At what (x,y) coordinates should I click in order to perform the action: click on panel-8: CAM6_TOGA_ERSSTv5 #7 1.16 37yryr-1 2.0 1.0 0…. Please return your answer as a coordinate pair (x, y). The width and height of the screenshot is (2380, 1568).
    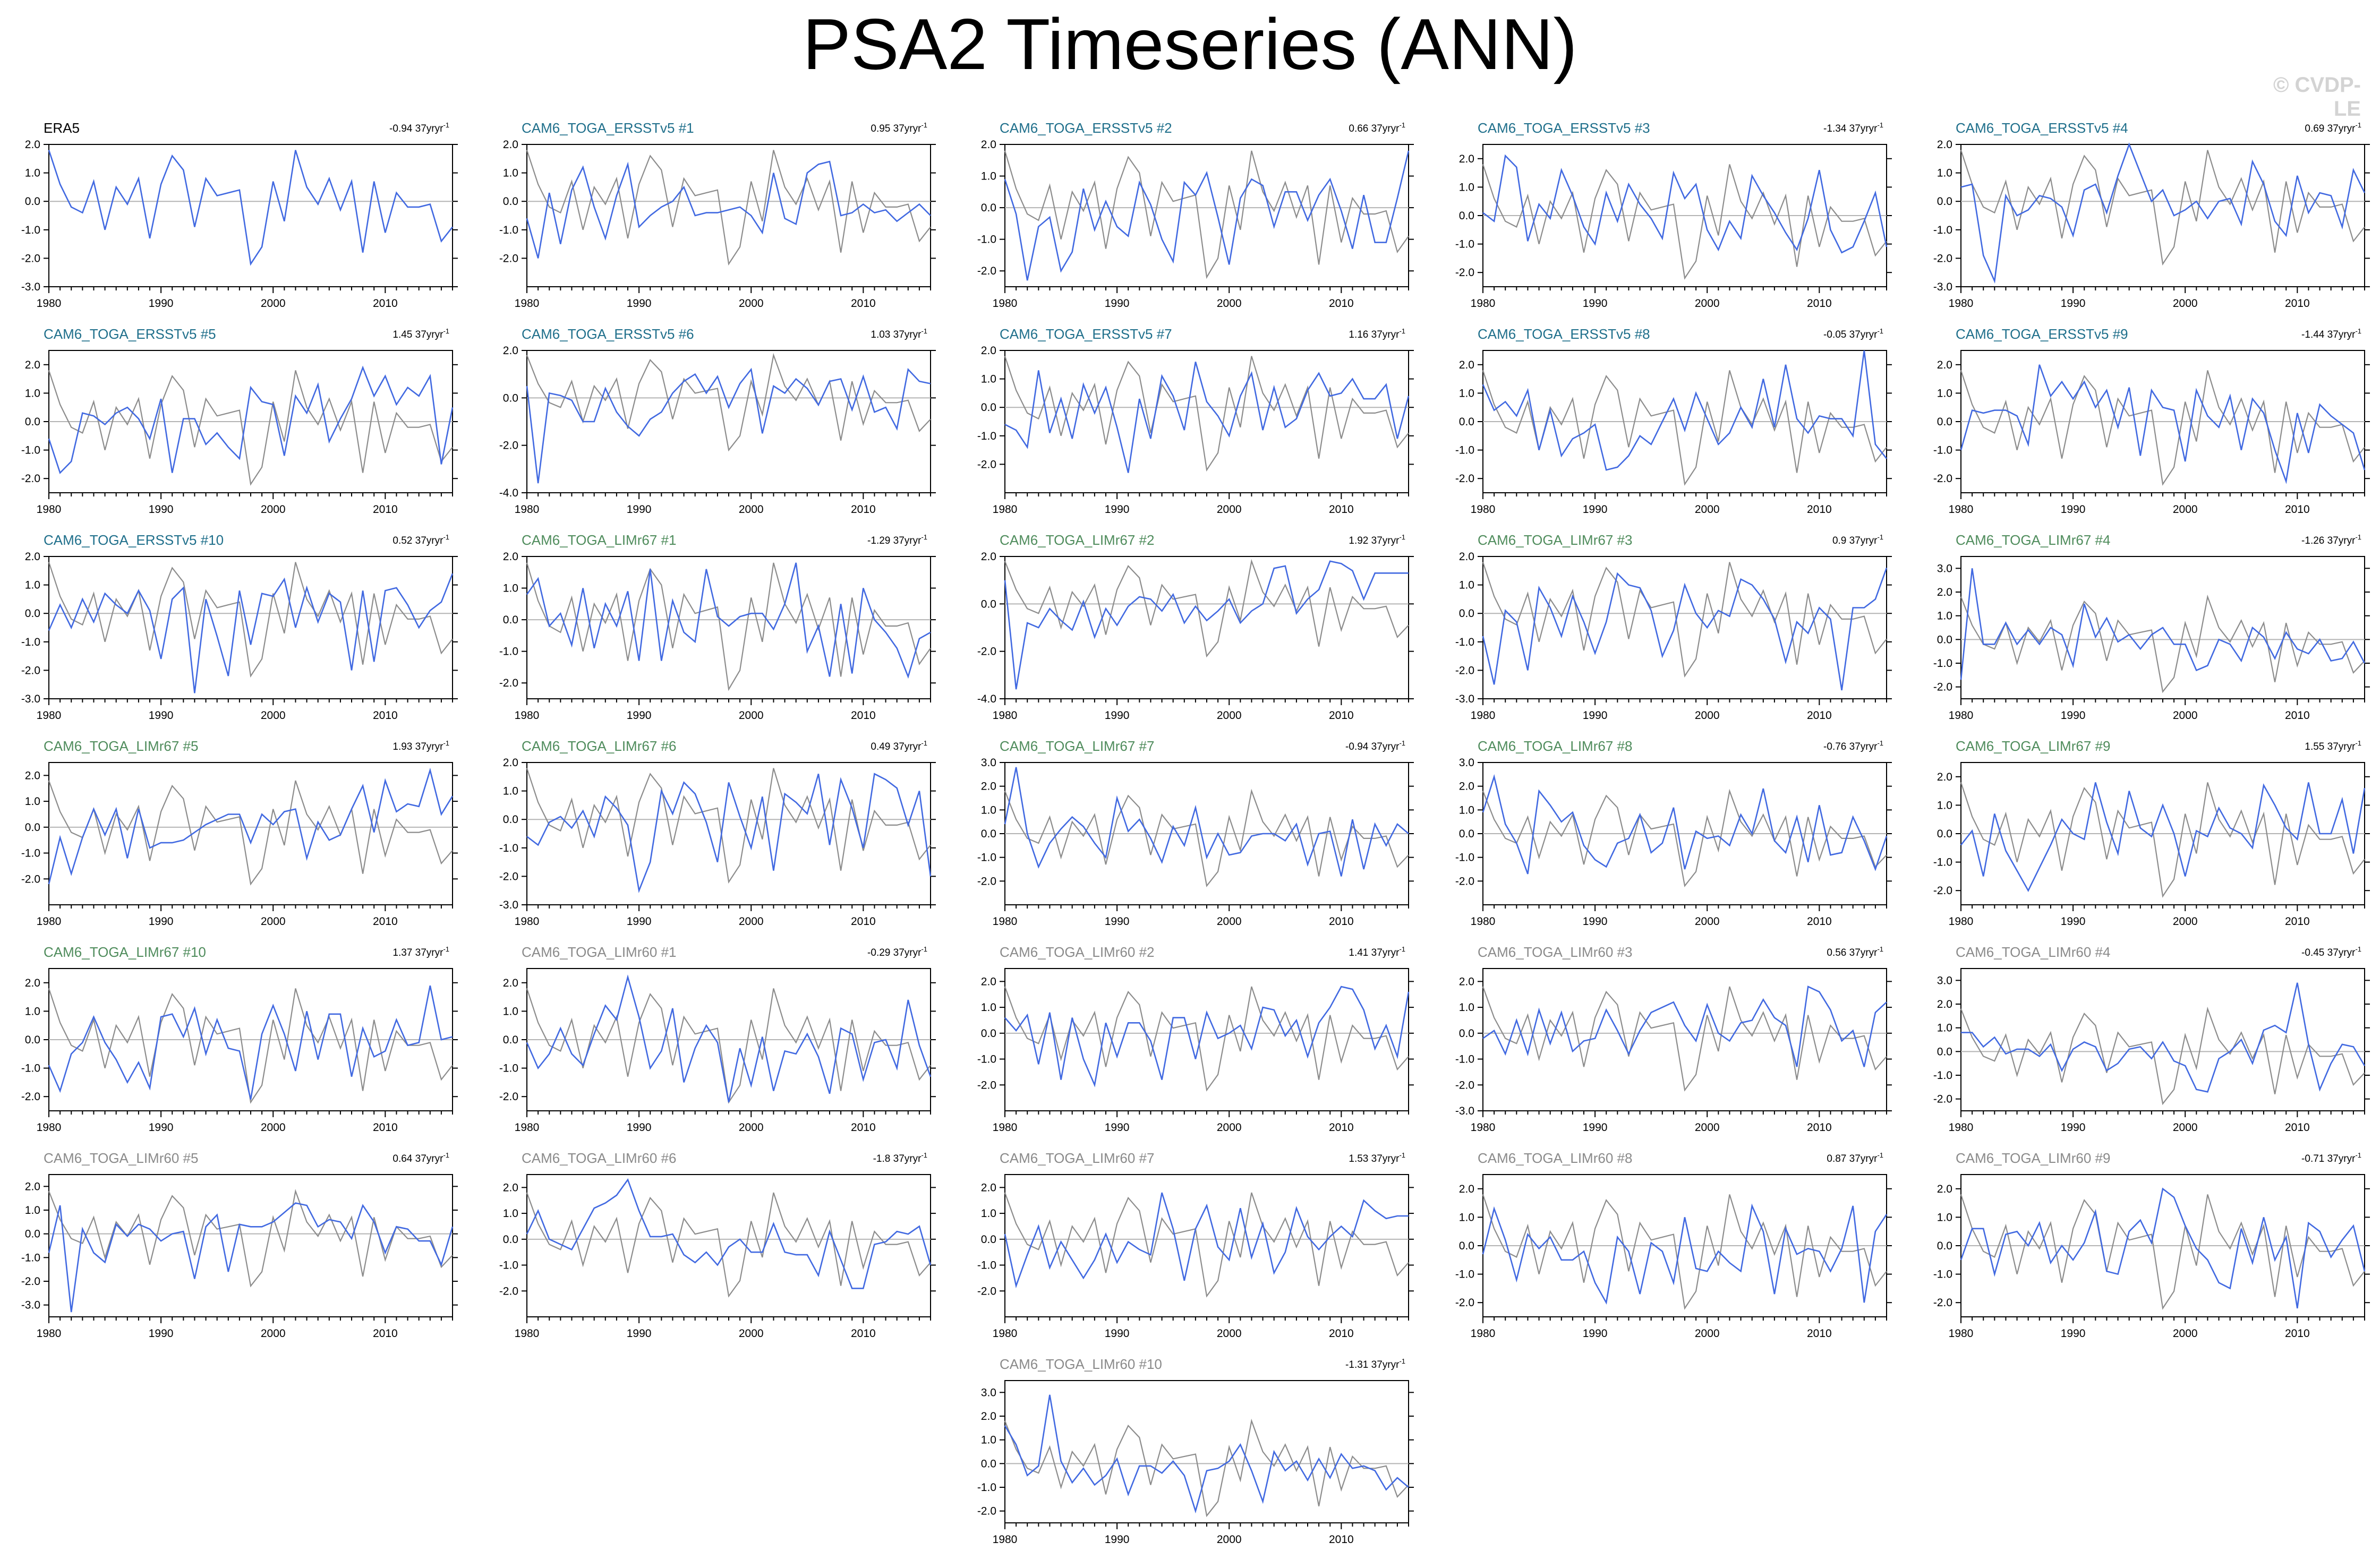
    Looking at the image, I should click on (1195, 421).